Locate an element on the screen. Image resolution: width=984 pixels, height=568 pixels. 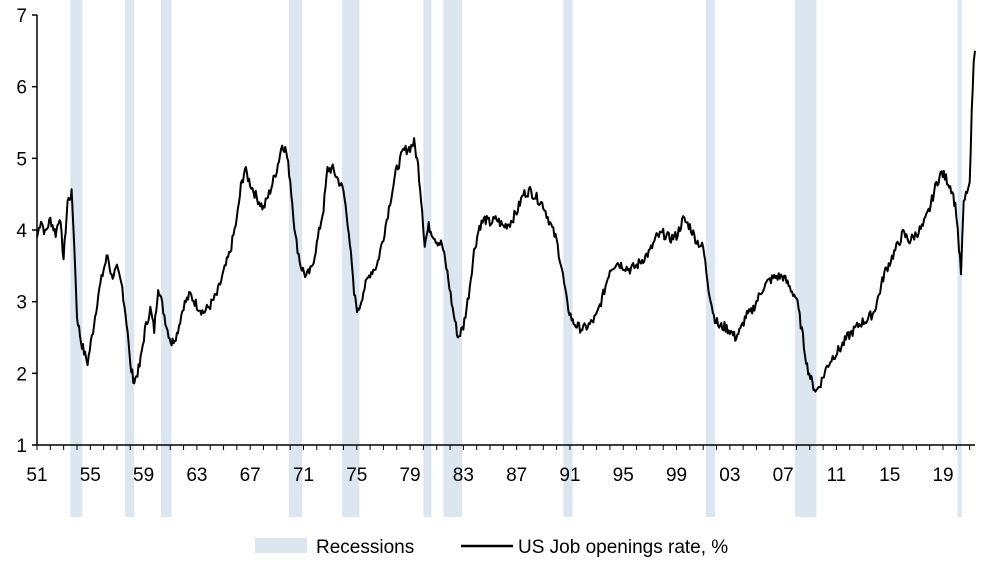
y-axis-ticks: 1 2 3 4 5 6 7 is located at coordinates (26, 231).